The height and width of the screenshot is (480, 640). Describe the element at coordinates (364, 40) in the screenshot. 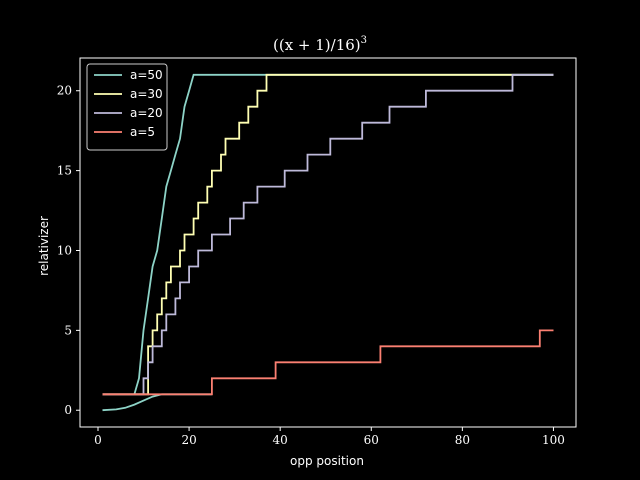

I see `chart-title-exponent: 3` at that location.